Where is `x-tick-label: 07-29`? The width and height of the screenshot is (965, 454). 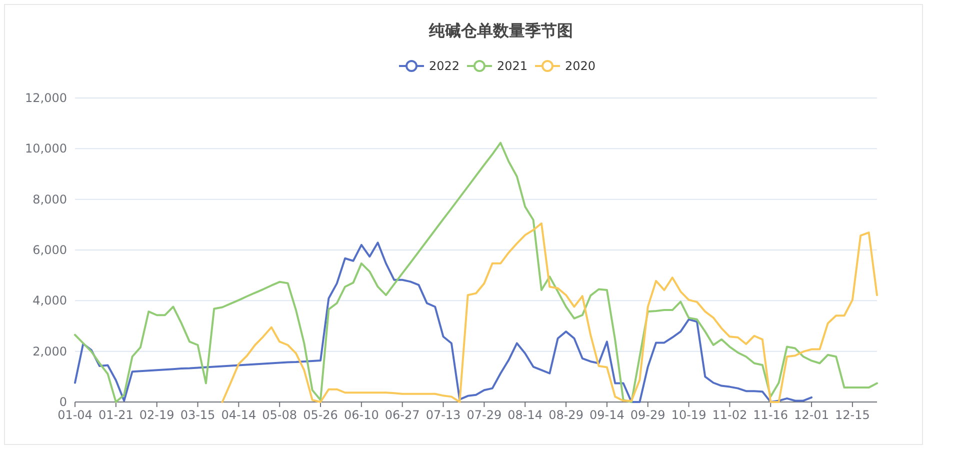
x-tick-label: 07-29 is located at coordinates (484, 415).